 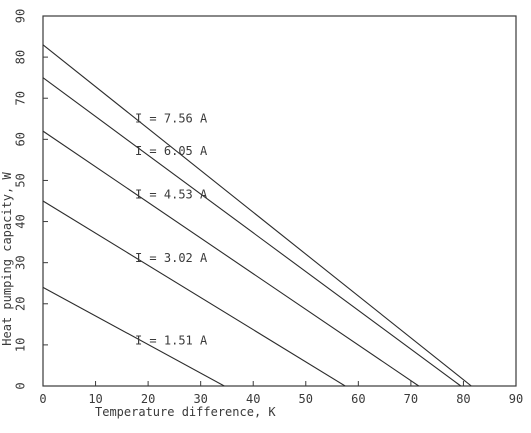 I want to click on series-annotation-1: I = 7.56 A, so click(x=171, y=118).